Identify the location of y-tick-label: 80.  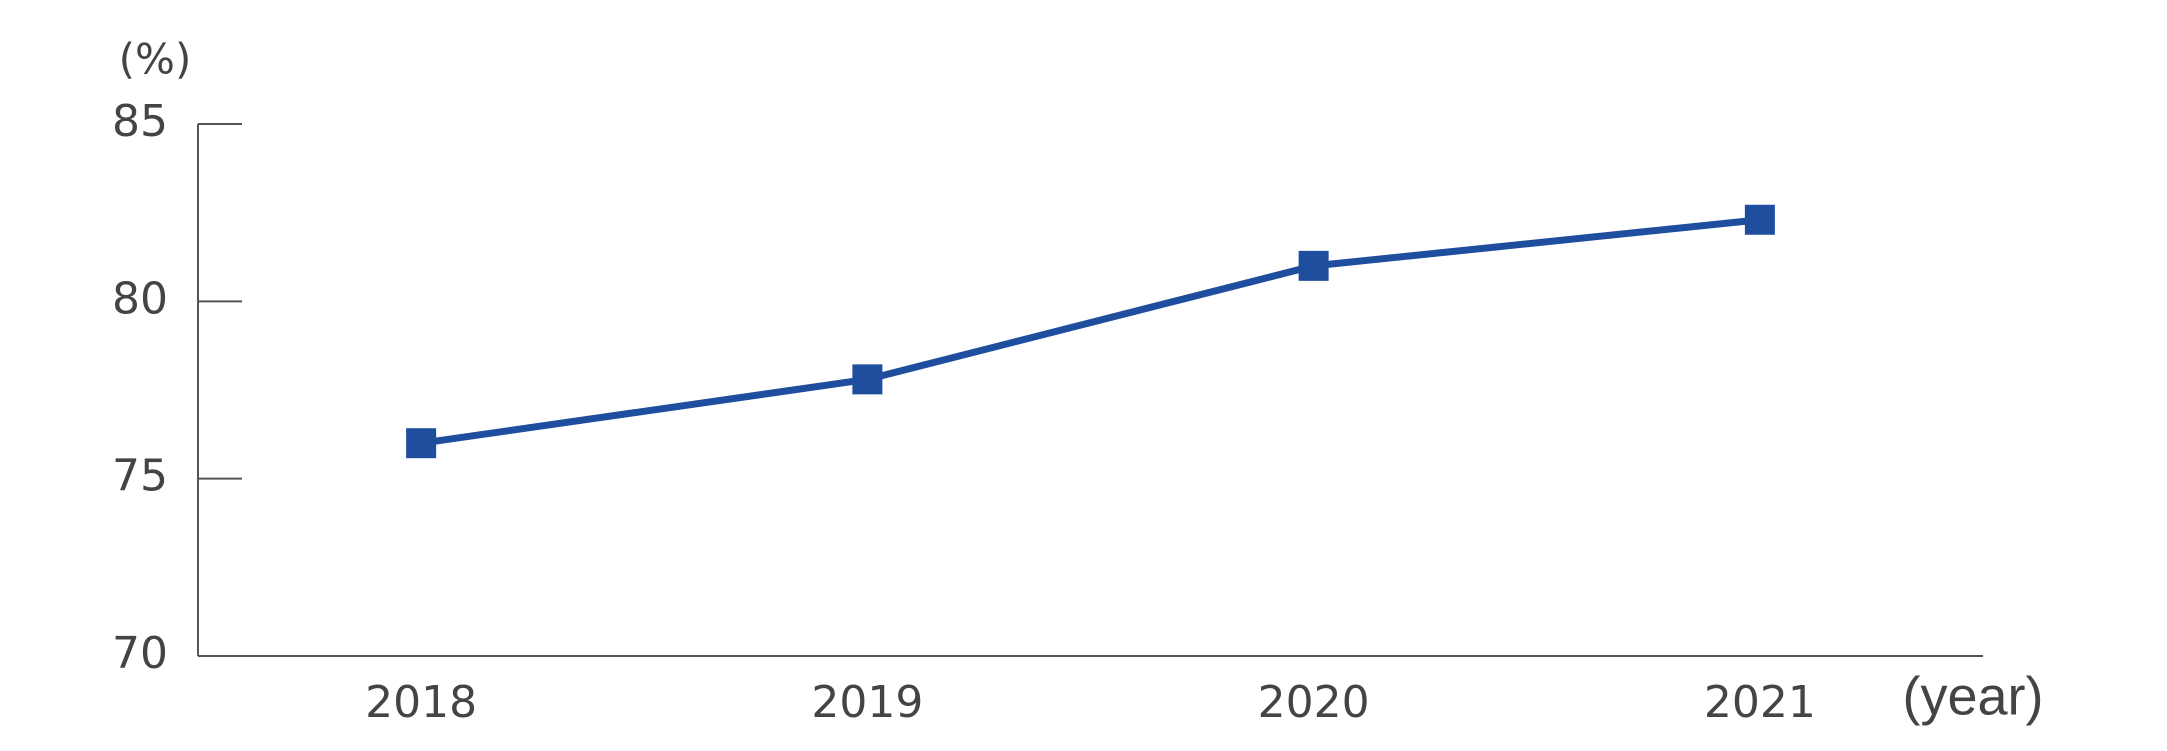
(140, 298).